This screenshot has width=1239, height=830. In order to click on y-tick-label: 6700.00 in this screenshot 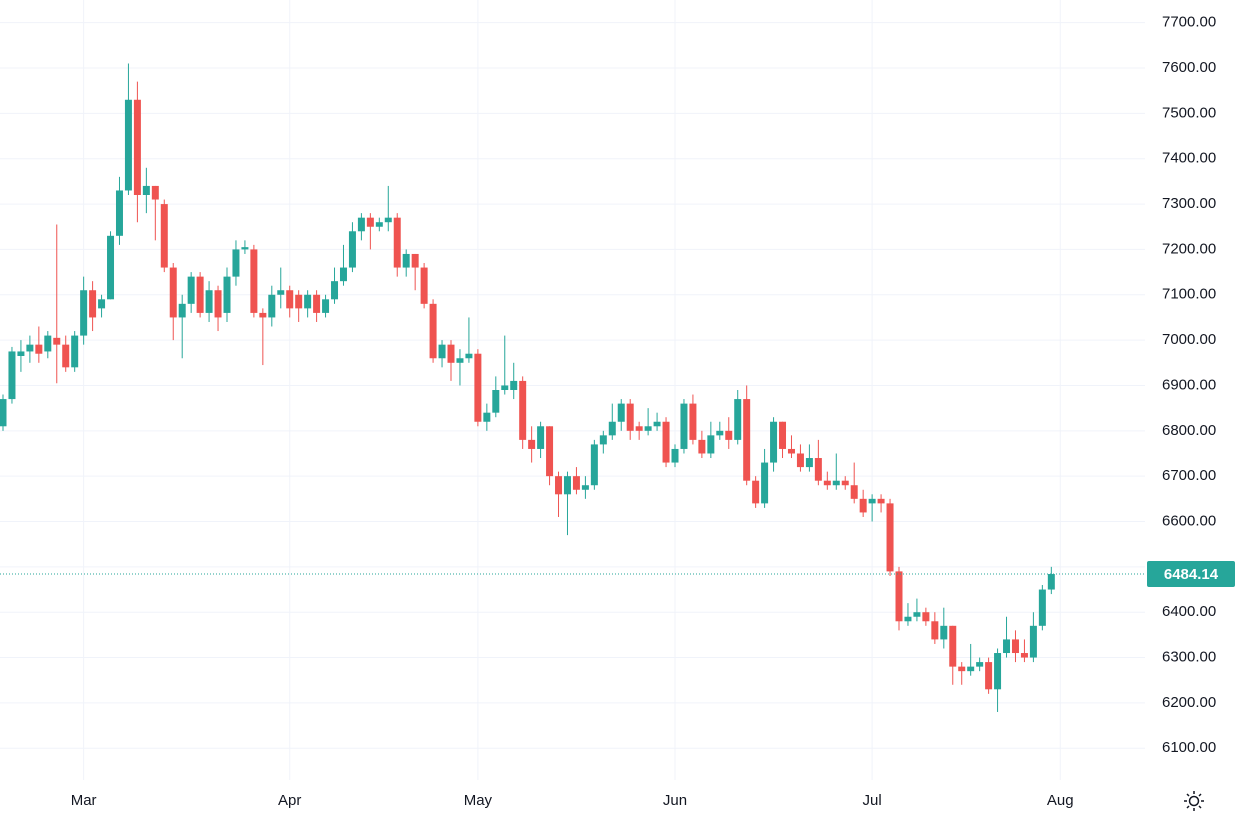, I will do `click(1189, 475)`.